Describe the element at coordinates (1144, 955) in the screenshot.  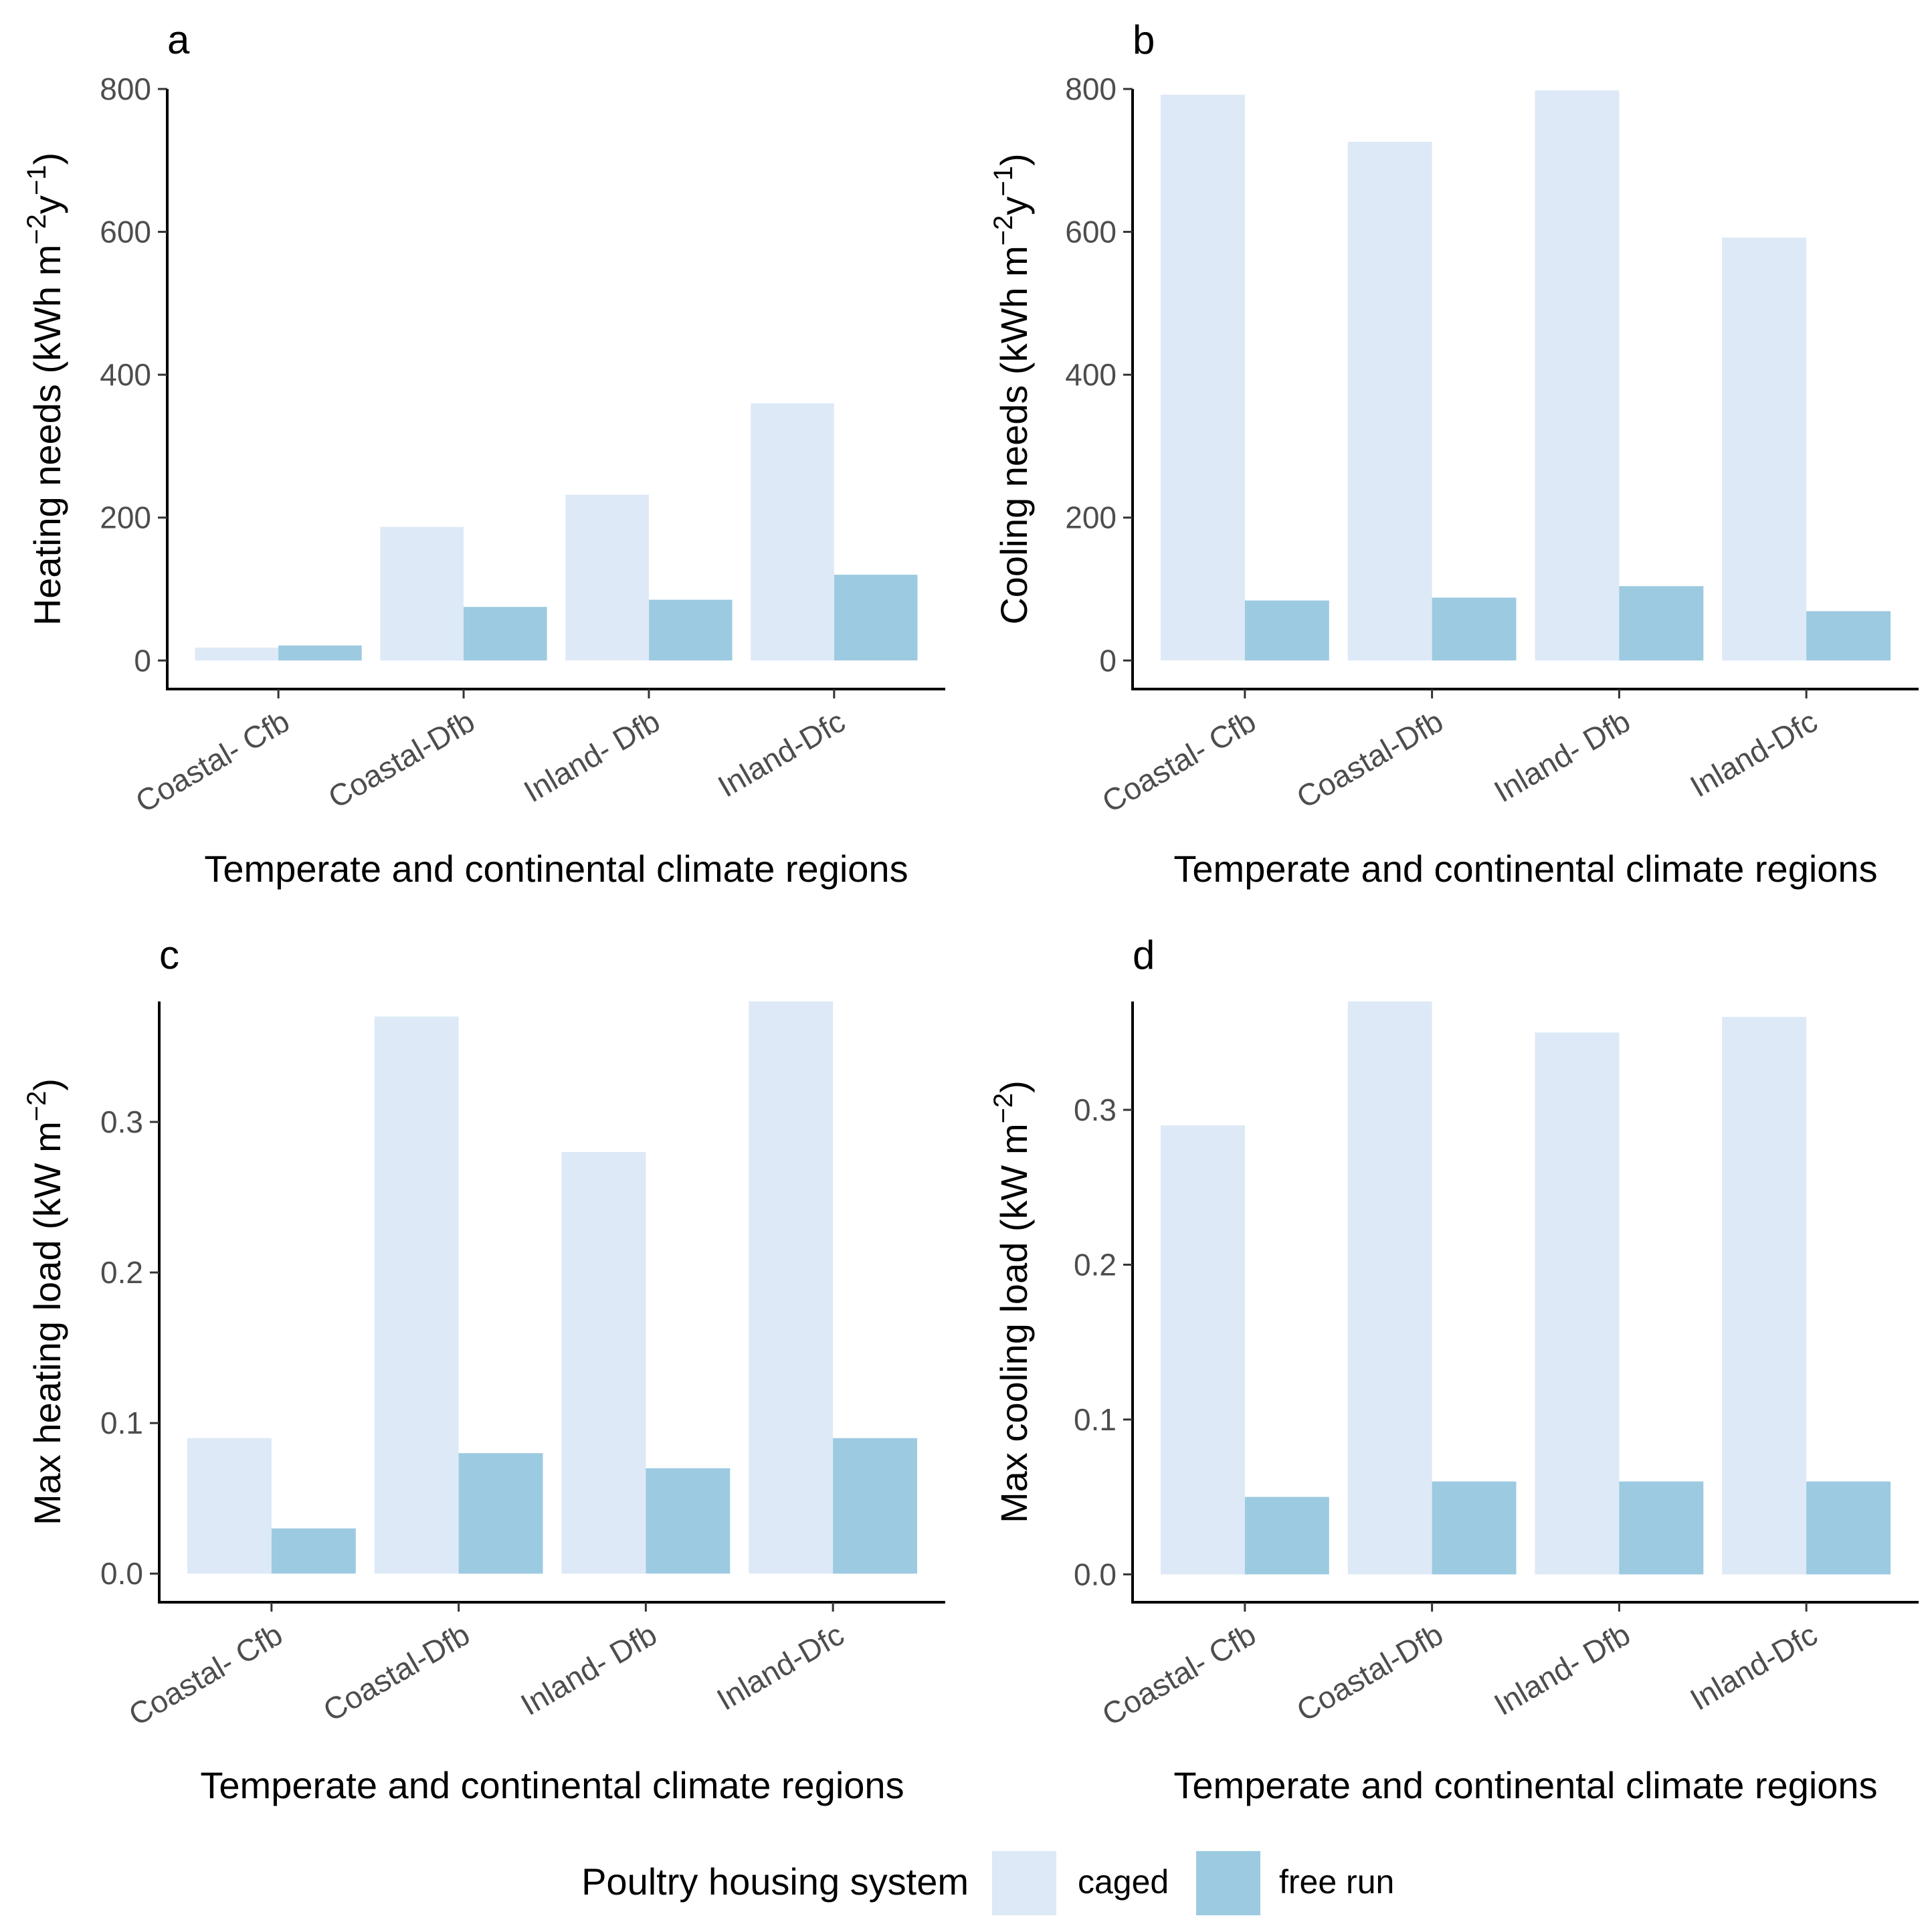
I see `panel-tag: d` at that location.